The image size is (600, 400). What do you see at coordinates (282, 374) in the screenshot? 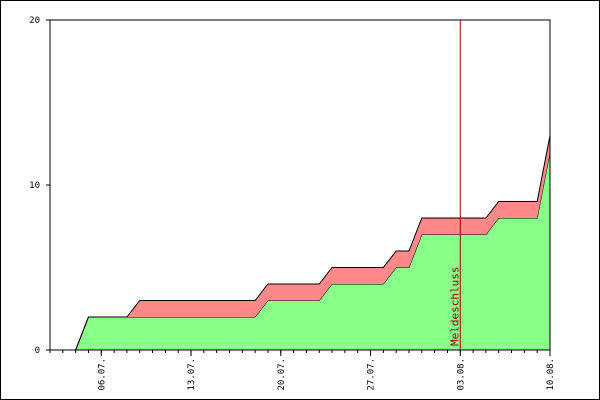
I see `x-tick-label: 20.07.` at bounding box center [282, 374].